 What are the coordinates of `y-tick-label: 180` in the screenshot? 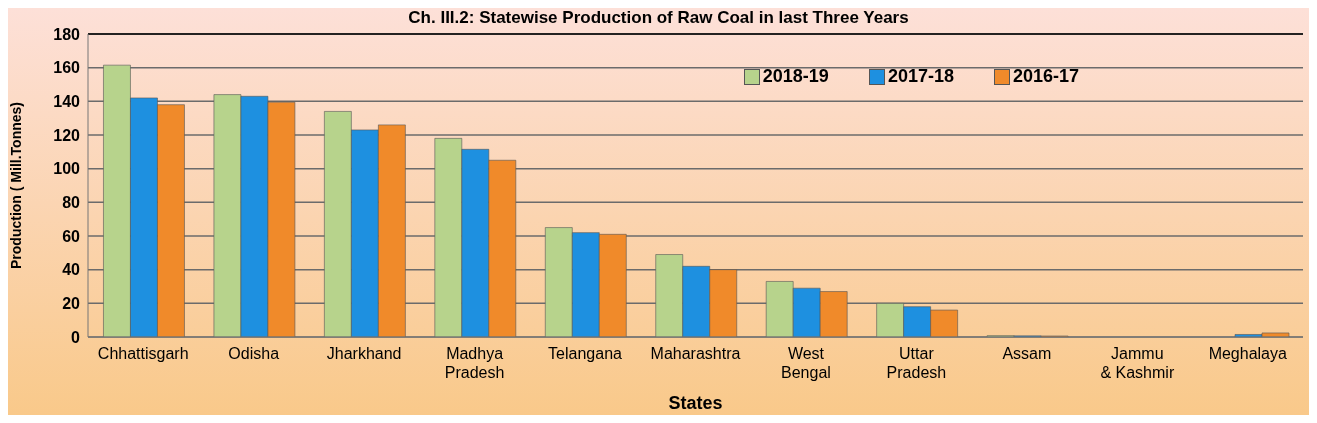 It's located at (67, 34).